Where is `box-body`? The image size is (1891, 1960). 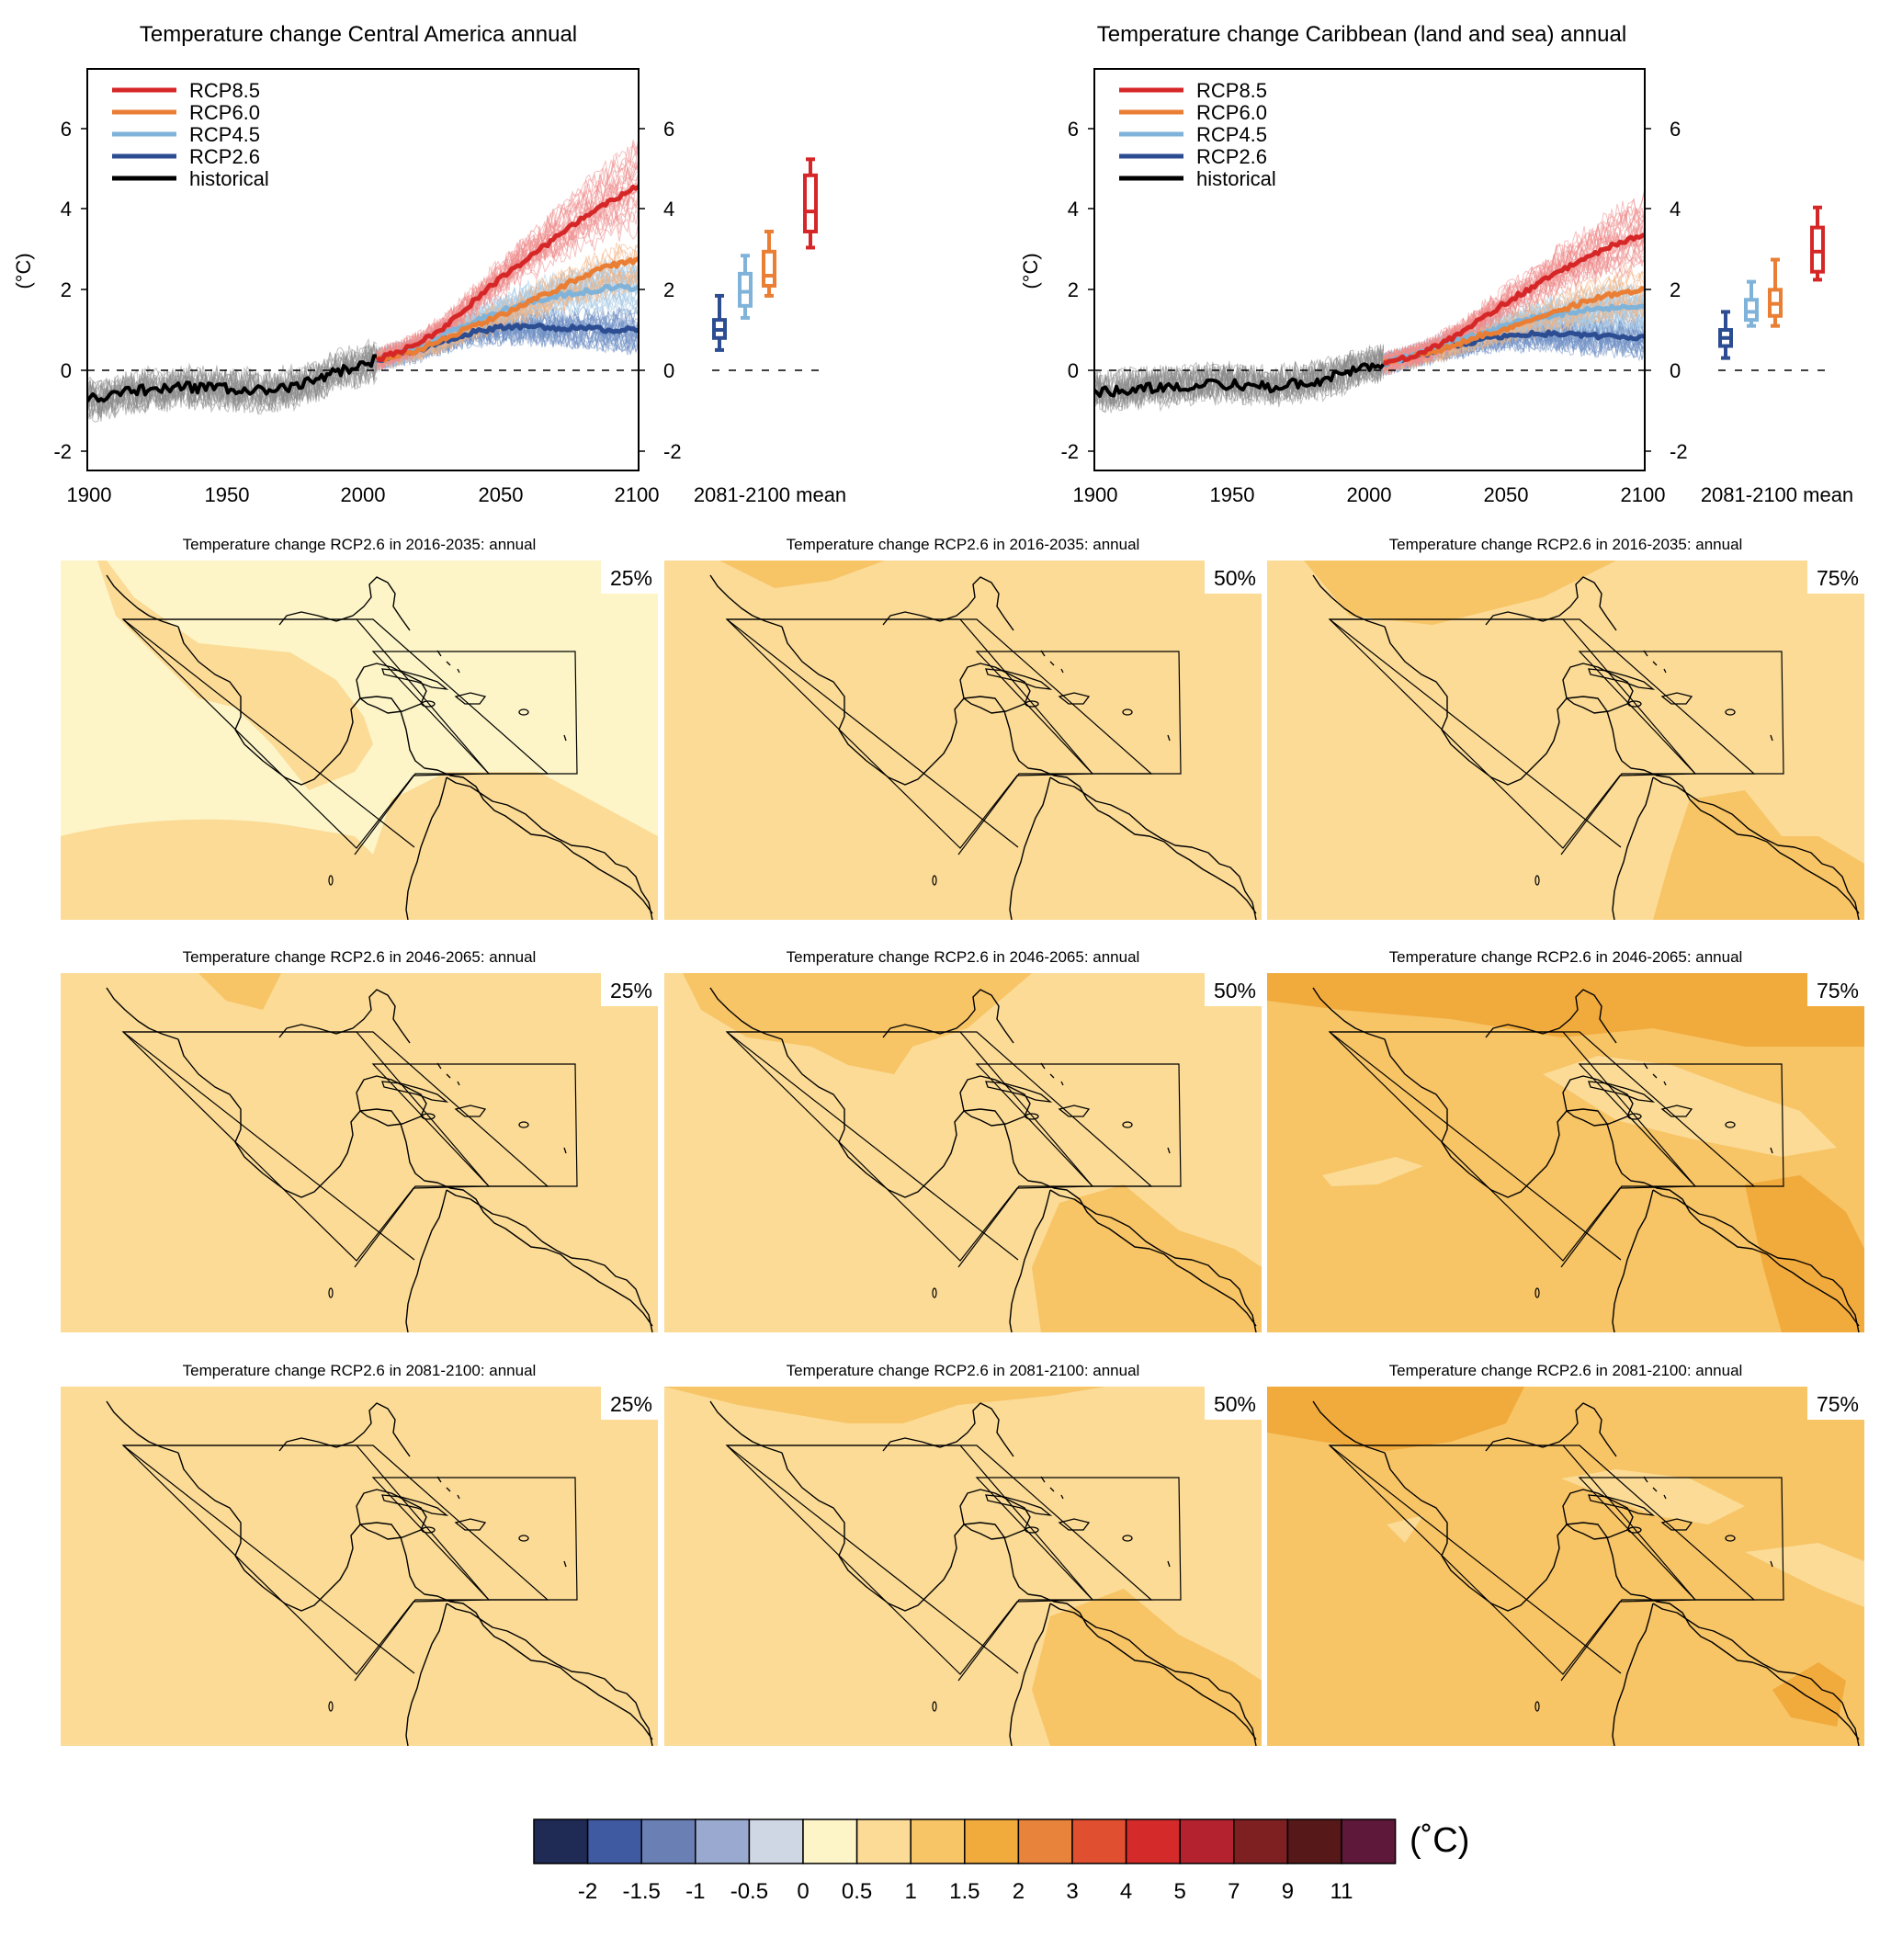 box-body is located at coordinates (810, 203).